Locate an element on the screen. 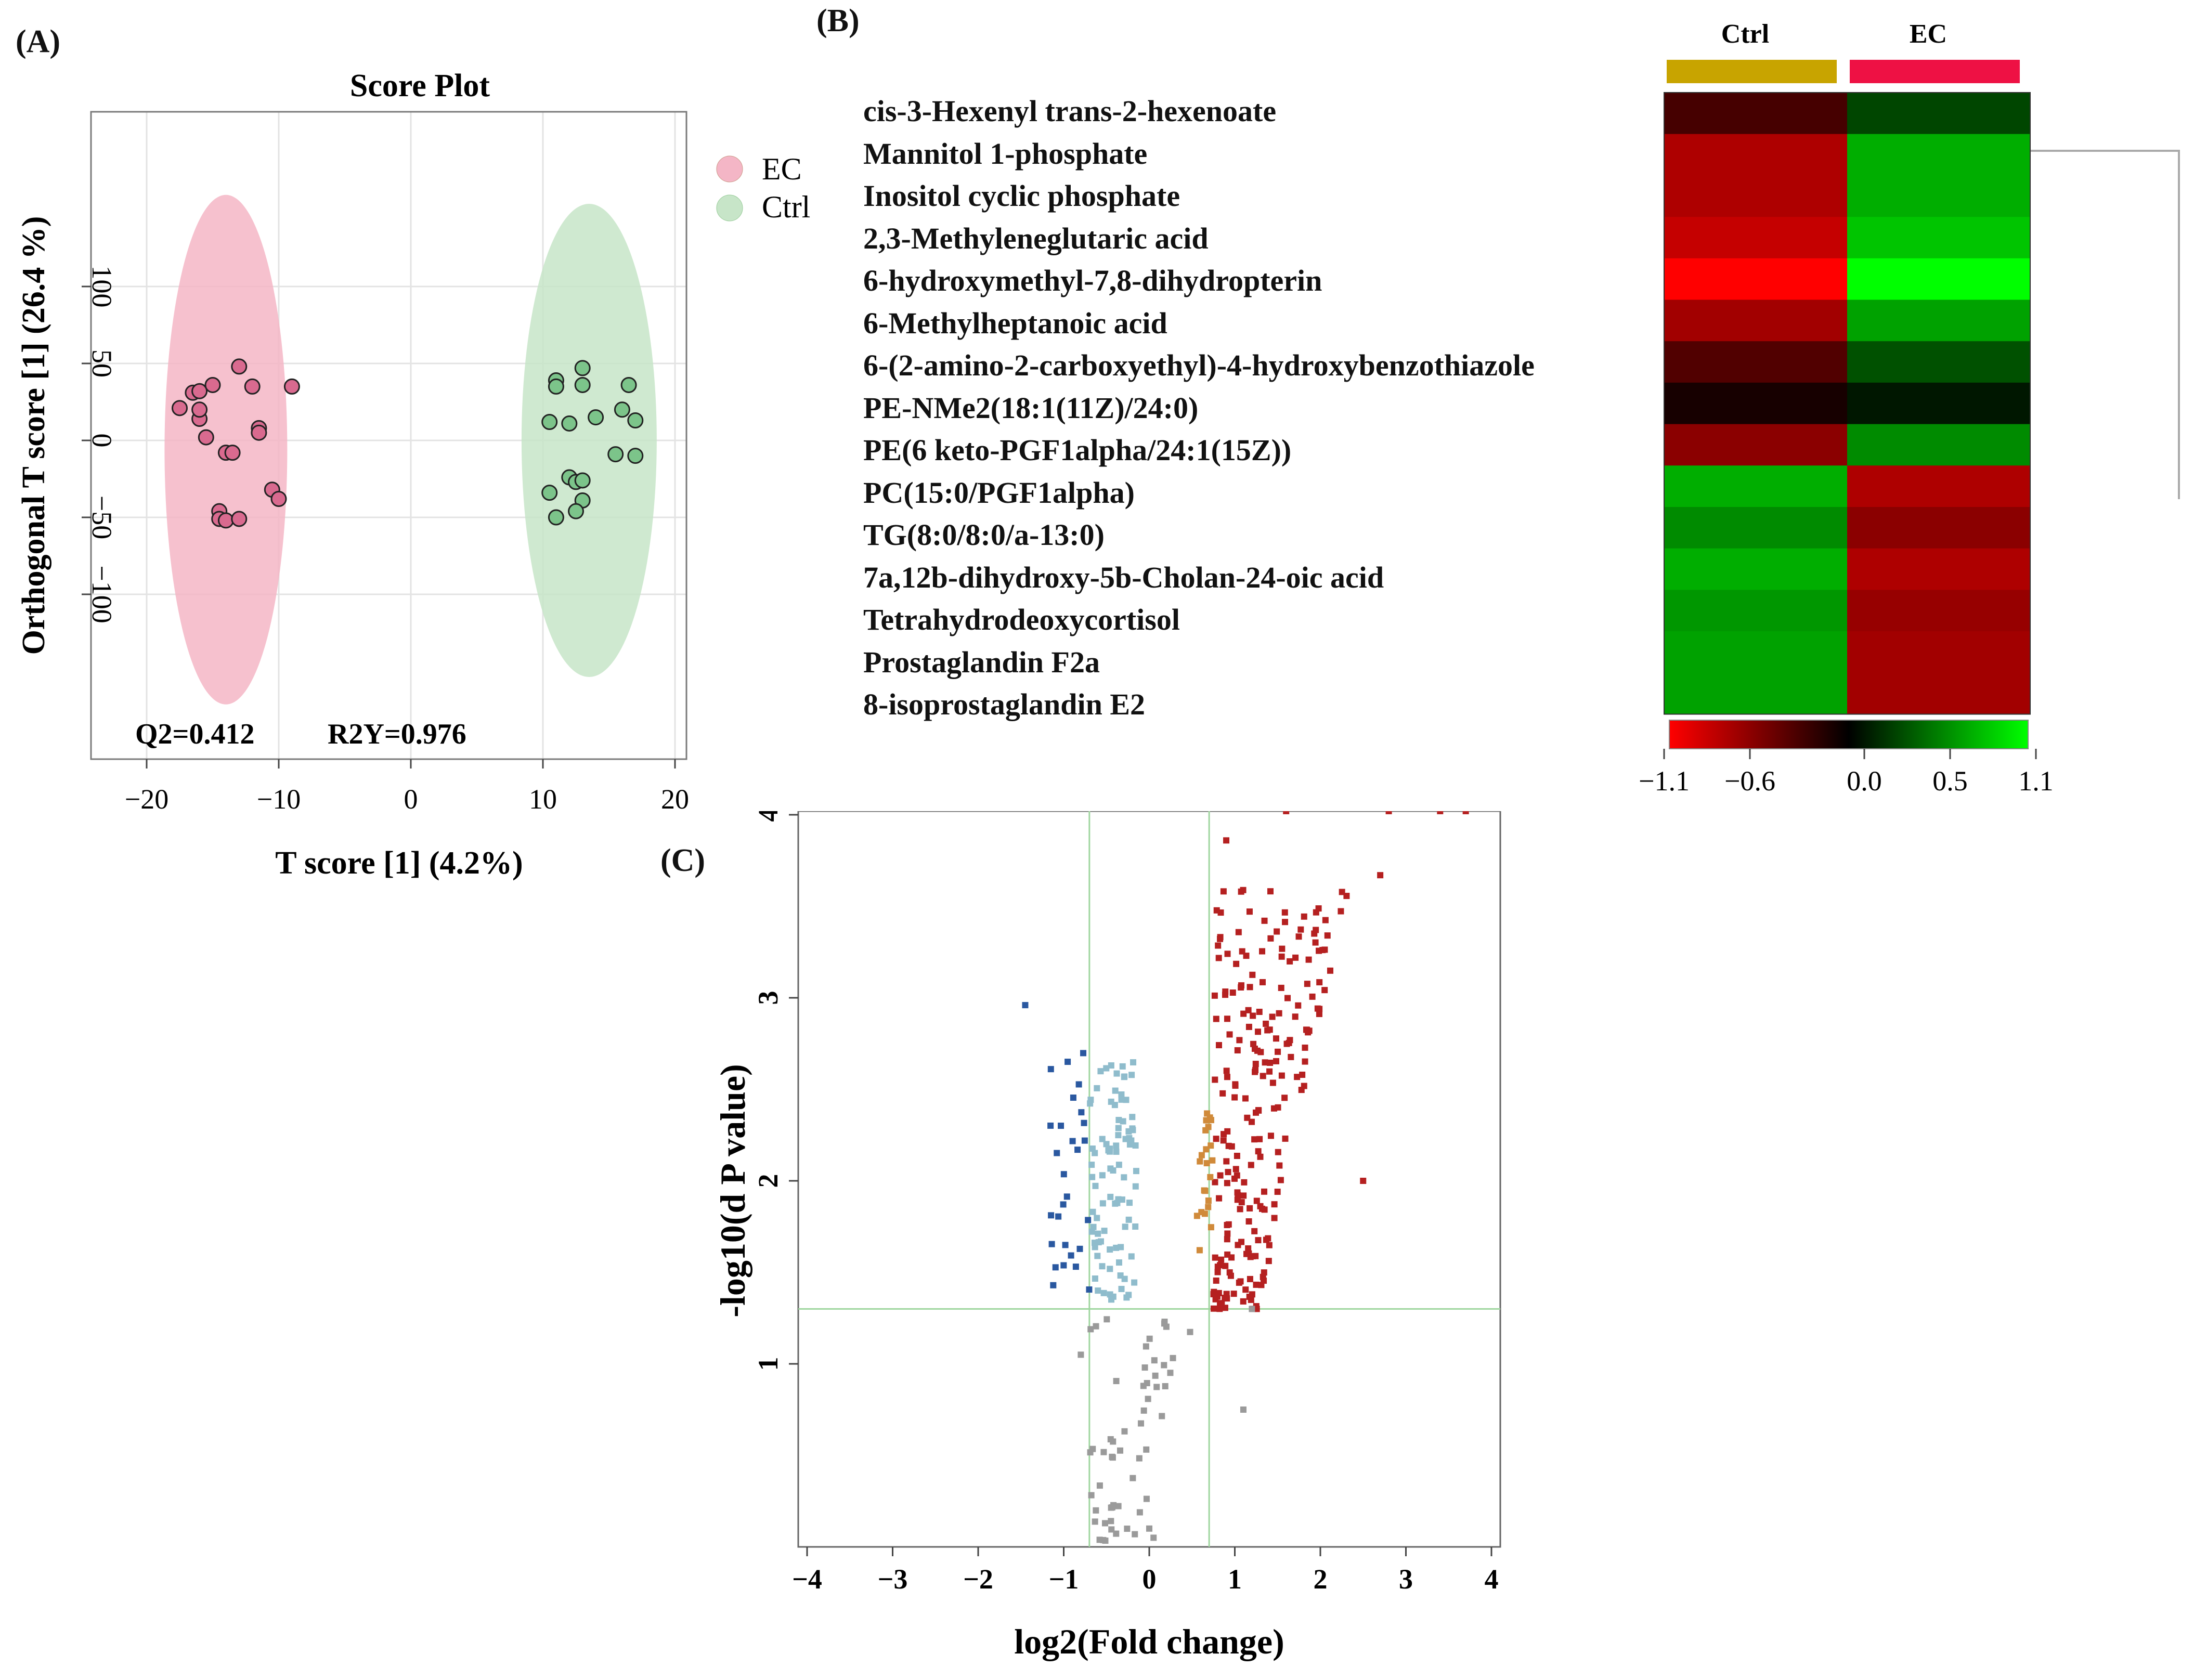  volcano-x-tick-label-2: −2 is located at coordinates (978, 1579).